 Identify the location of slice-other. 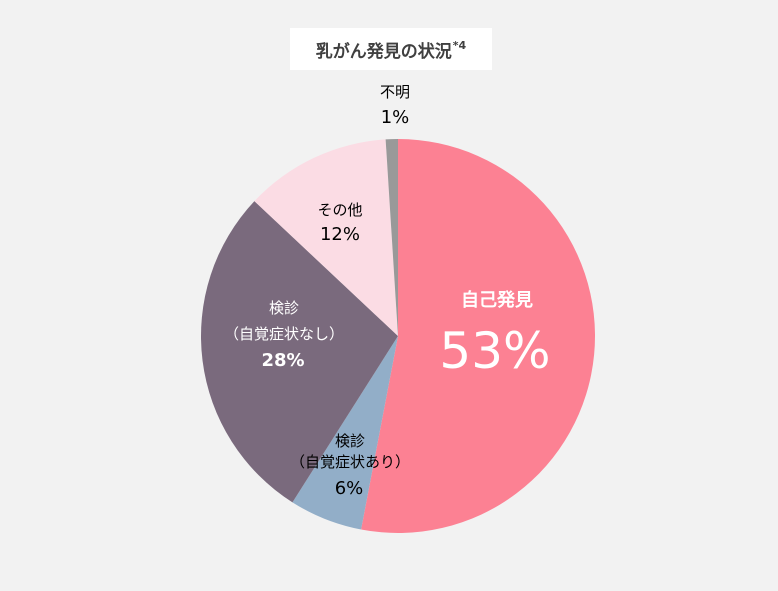
(326, 237).